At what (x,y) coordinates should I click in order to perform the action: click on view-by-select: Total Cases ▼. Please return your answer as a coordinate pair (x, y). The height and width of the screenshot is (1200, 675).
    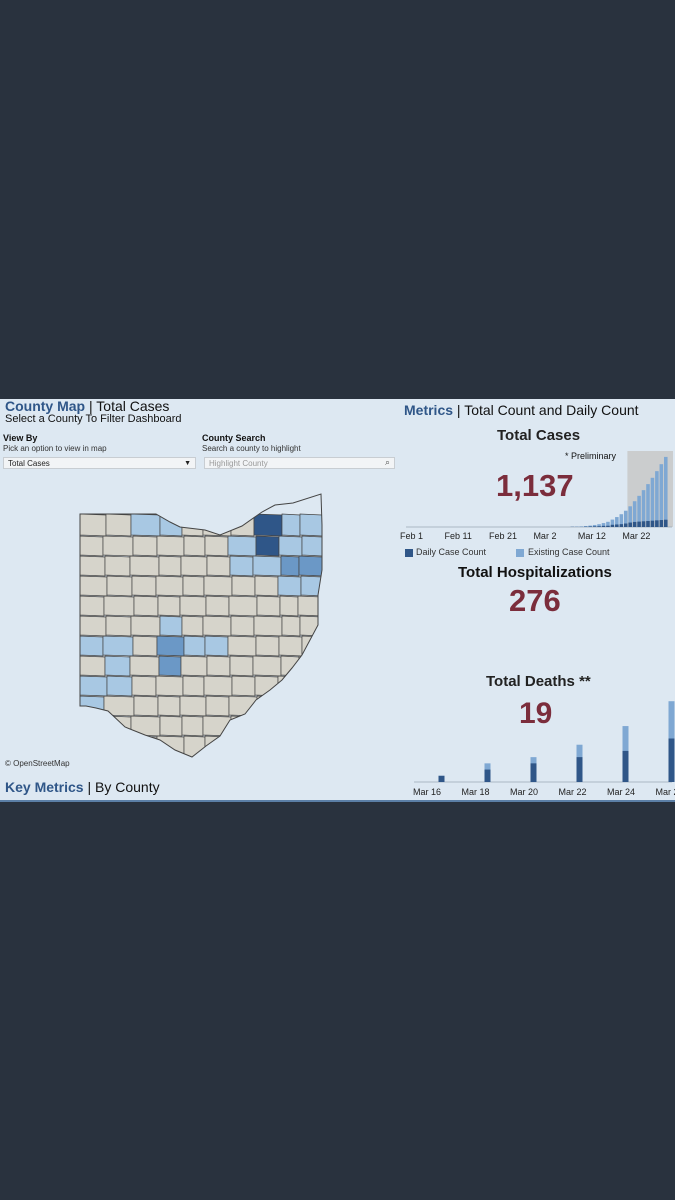
    Looking at the image, I should click on (99, 463).